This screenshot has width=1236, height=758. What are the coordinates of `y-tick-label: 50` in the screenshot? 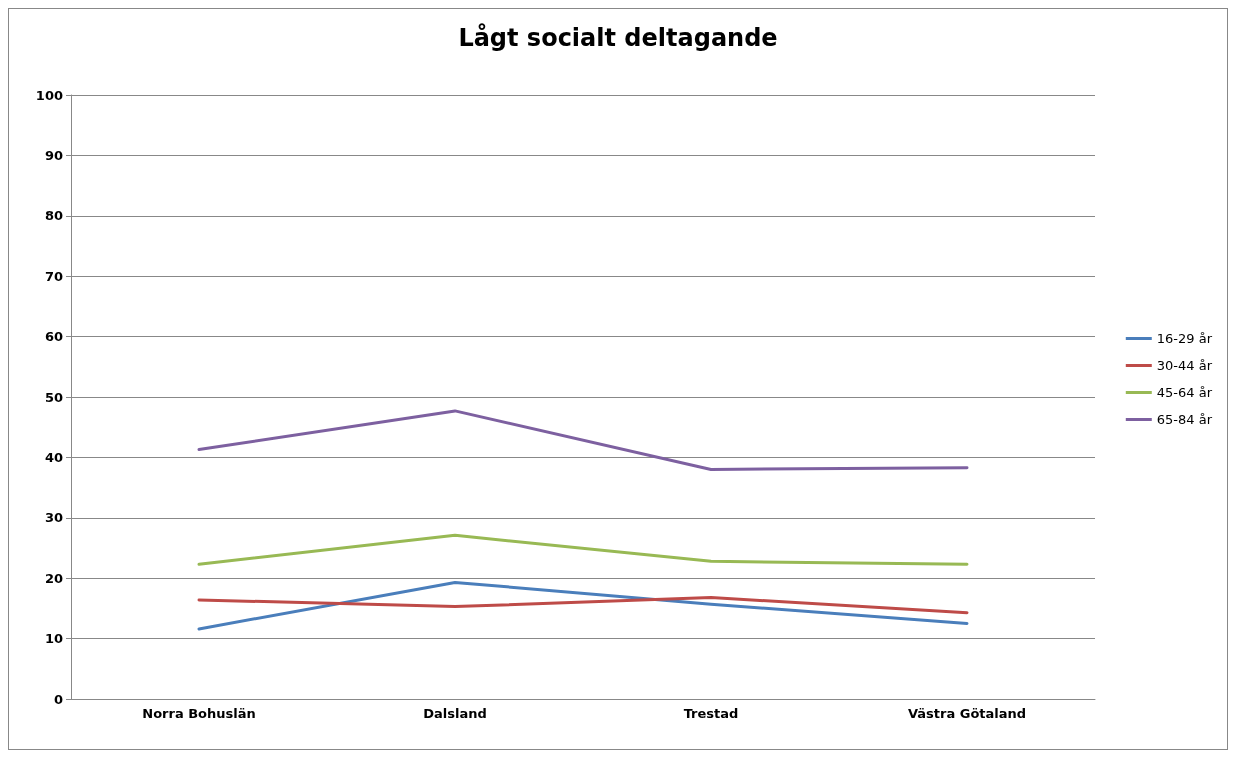 It's located at (53, 397).